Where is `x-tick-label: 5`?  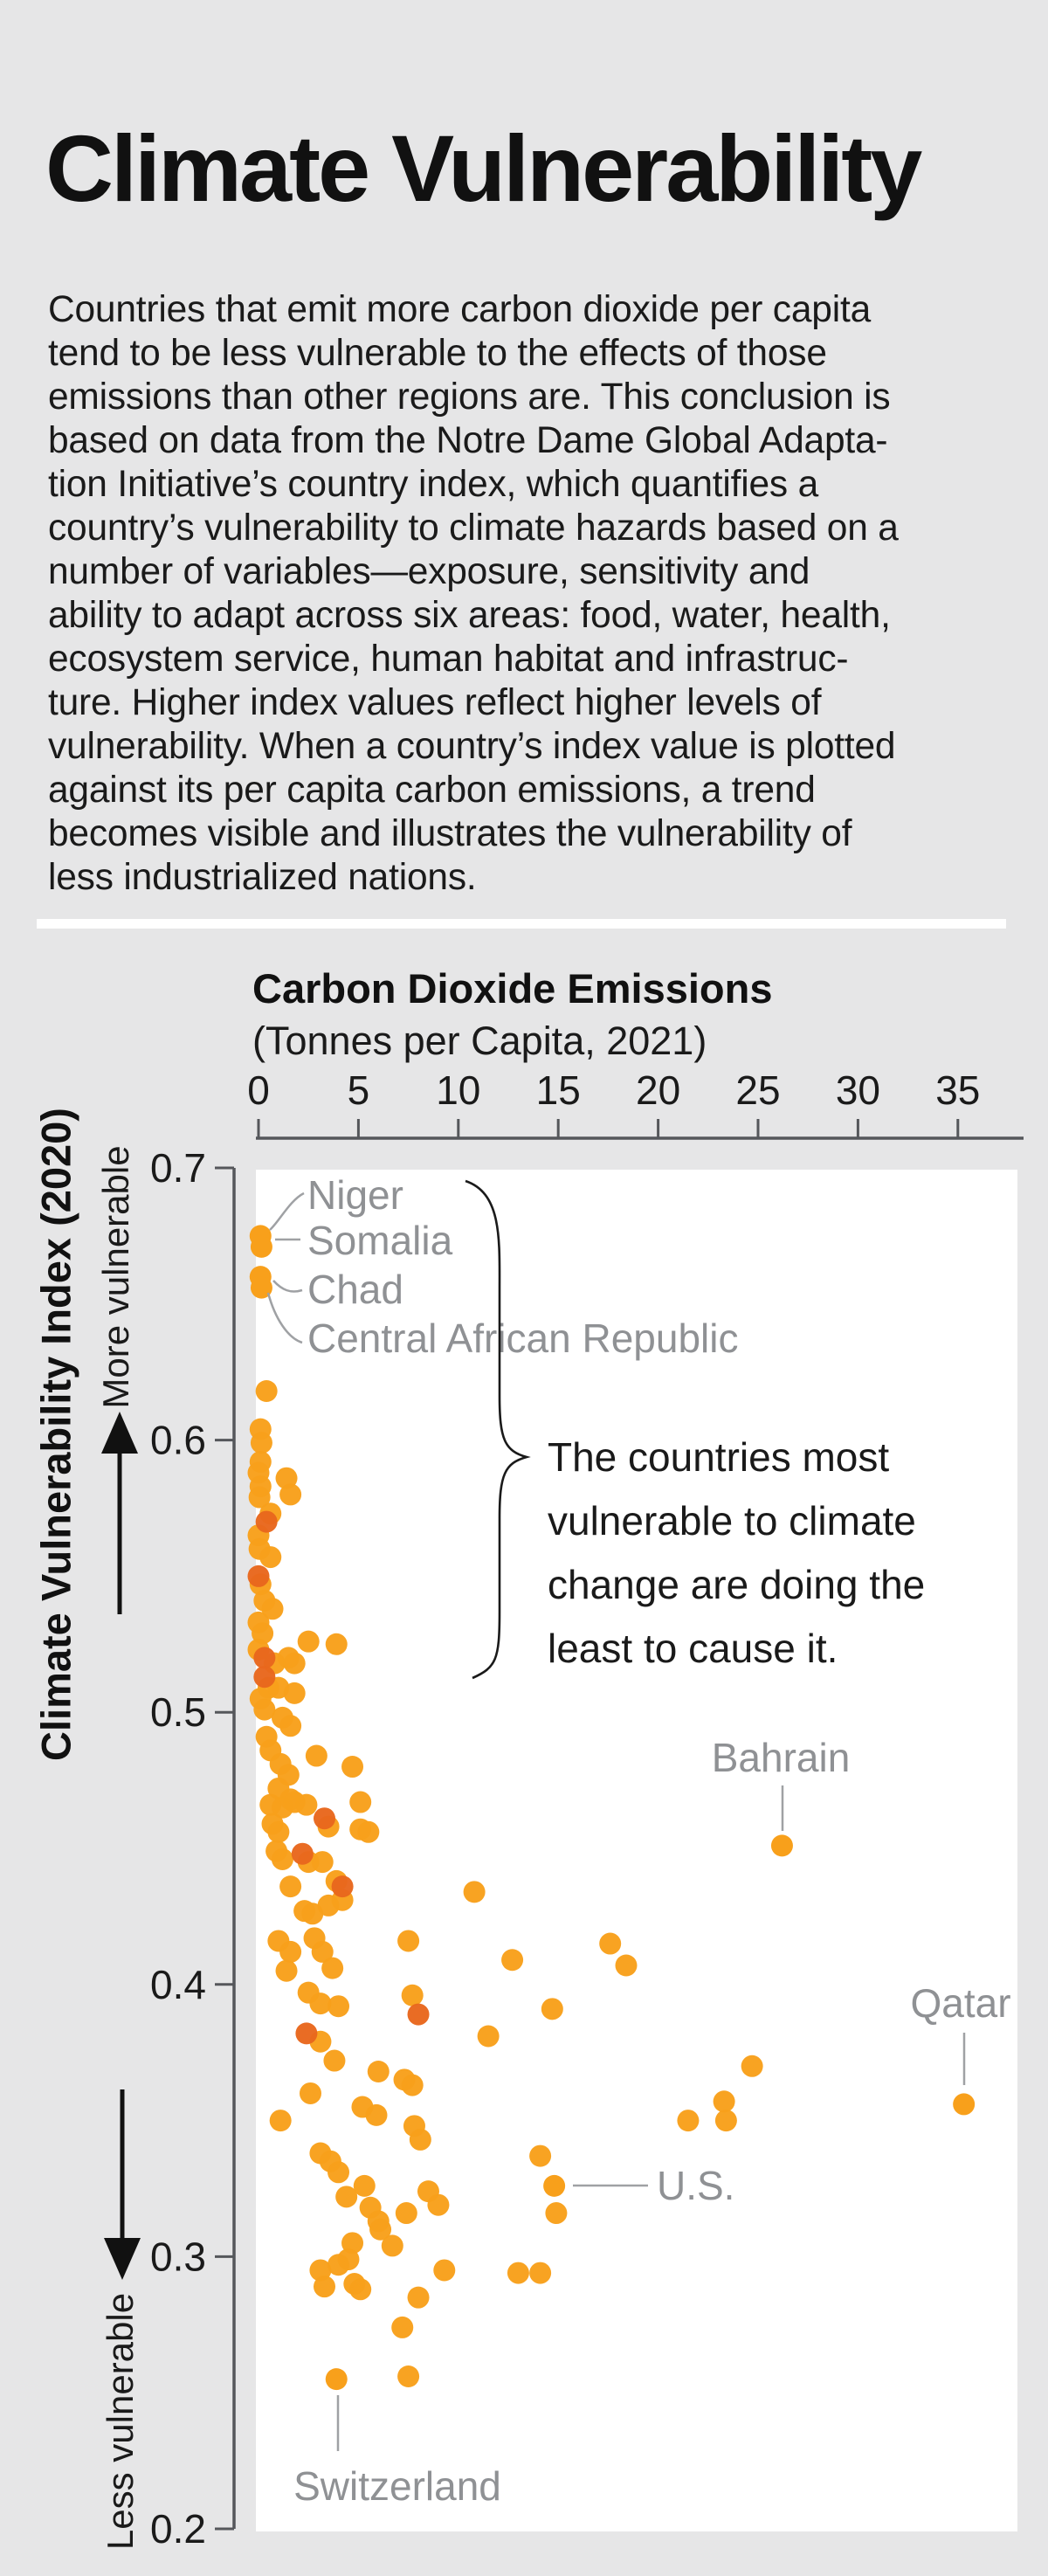
x-tick-label: 5 is located at coordinates (359, 1090).